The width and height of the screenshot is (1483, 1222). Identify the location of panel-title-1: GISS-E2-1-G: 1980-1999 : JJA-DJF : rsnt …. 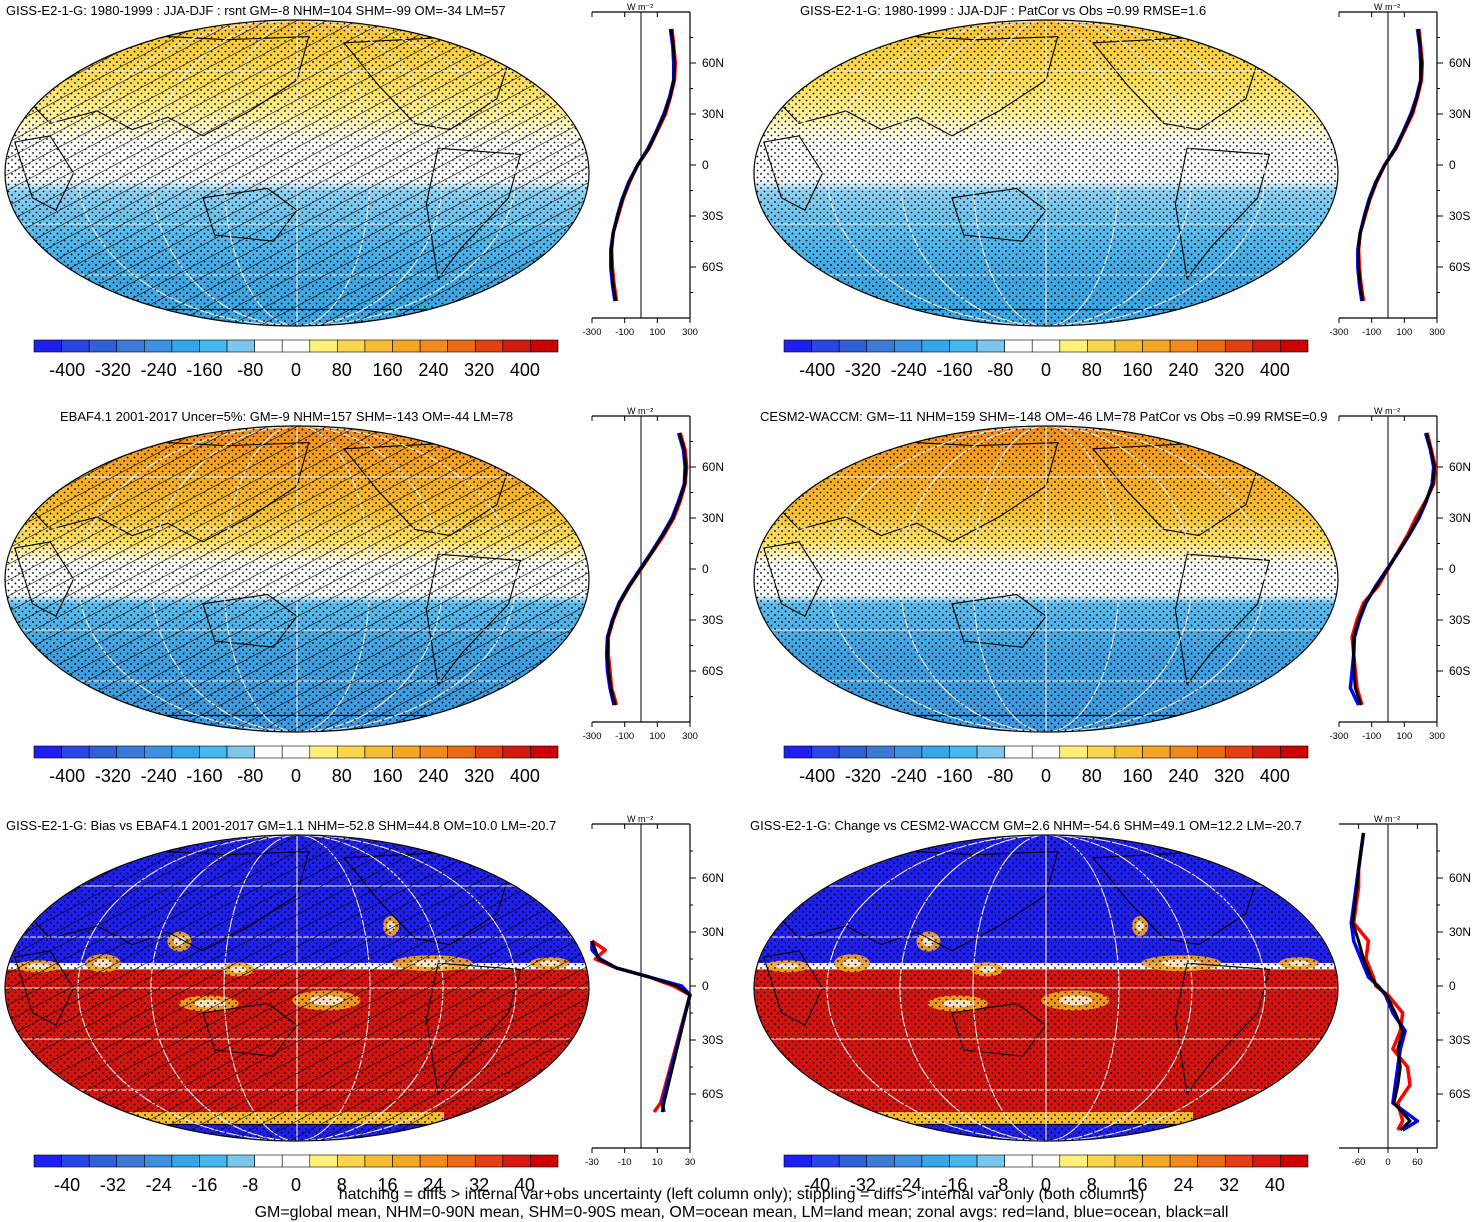
(256, 10).